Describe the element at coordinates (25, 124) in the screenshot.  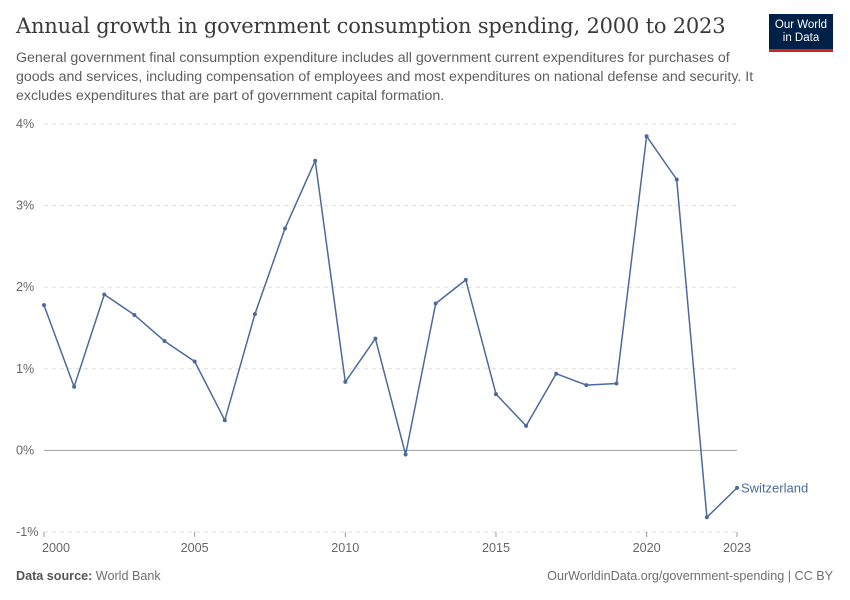
I see `y-tick-label: 4%` at that location.